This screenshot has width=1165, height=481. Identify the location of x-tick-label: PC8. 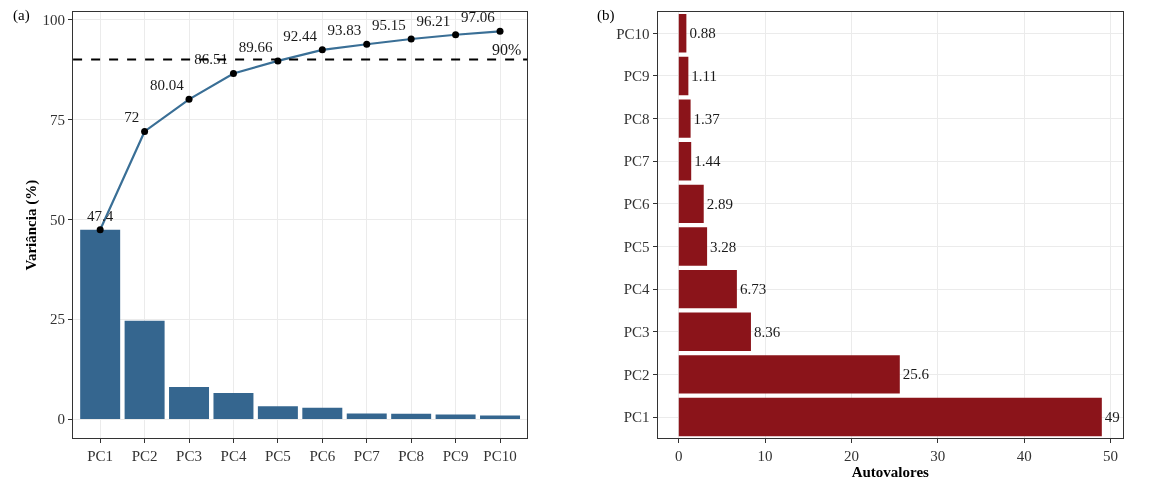
(411, 456).